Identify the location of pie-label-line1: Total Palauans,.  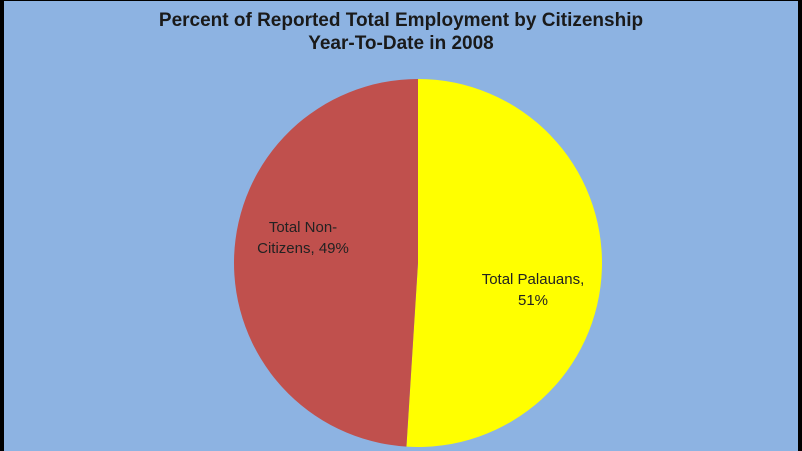
(533, 279).